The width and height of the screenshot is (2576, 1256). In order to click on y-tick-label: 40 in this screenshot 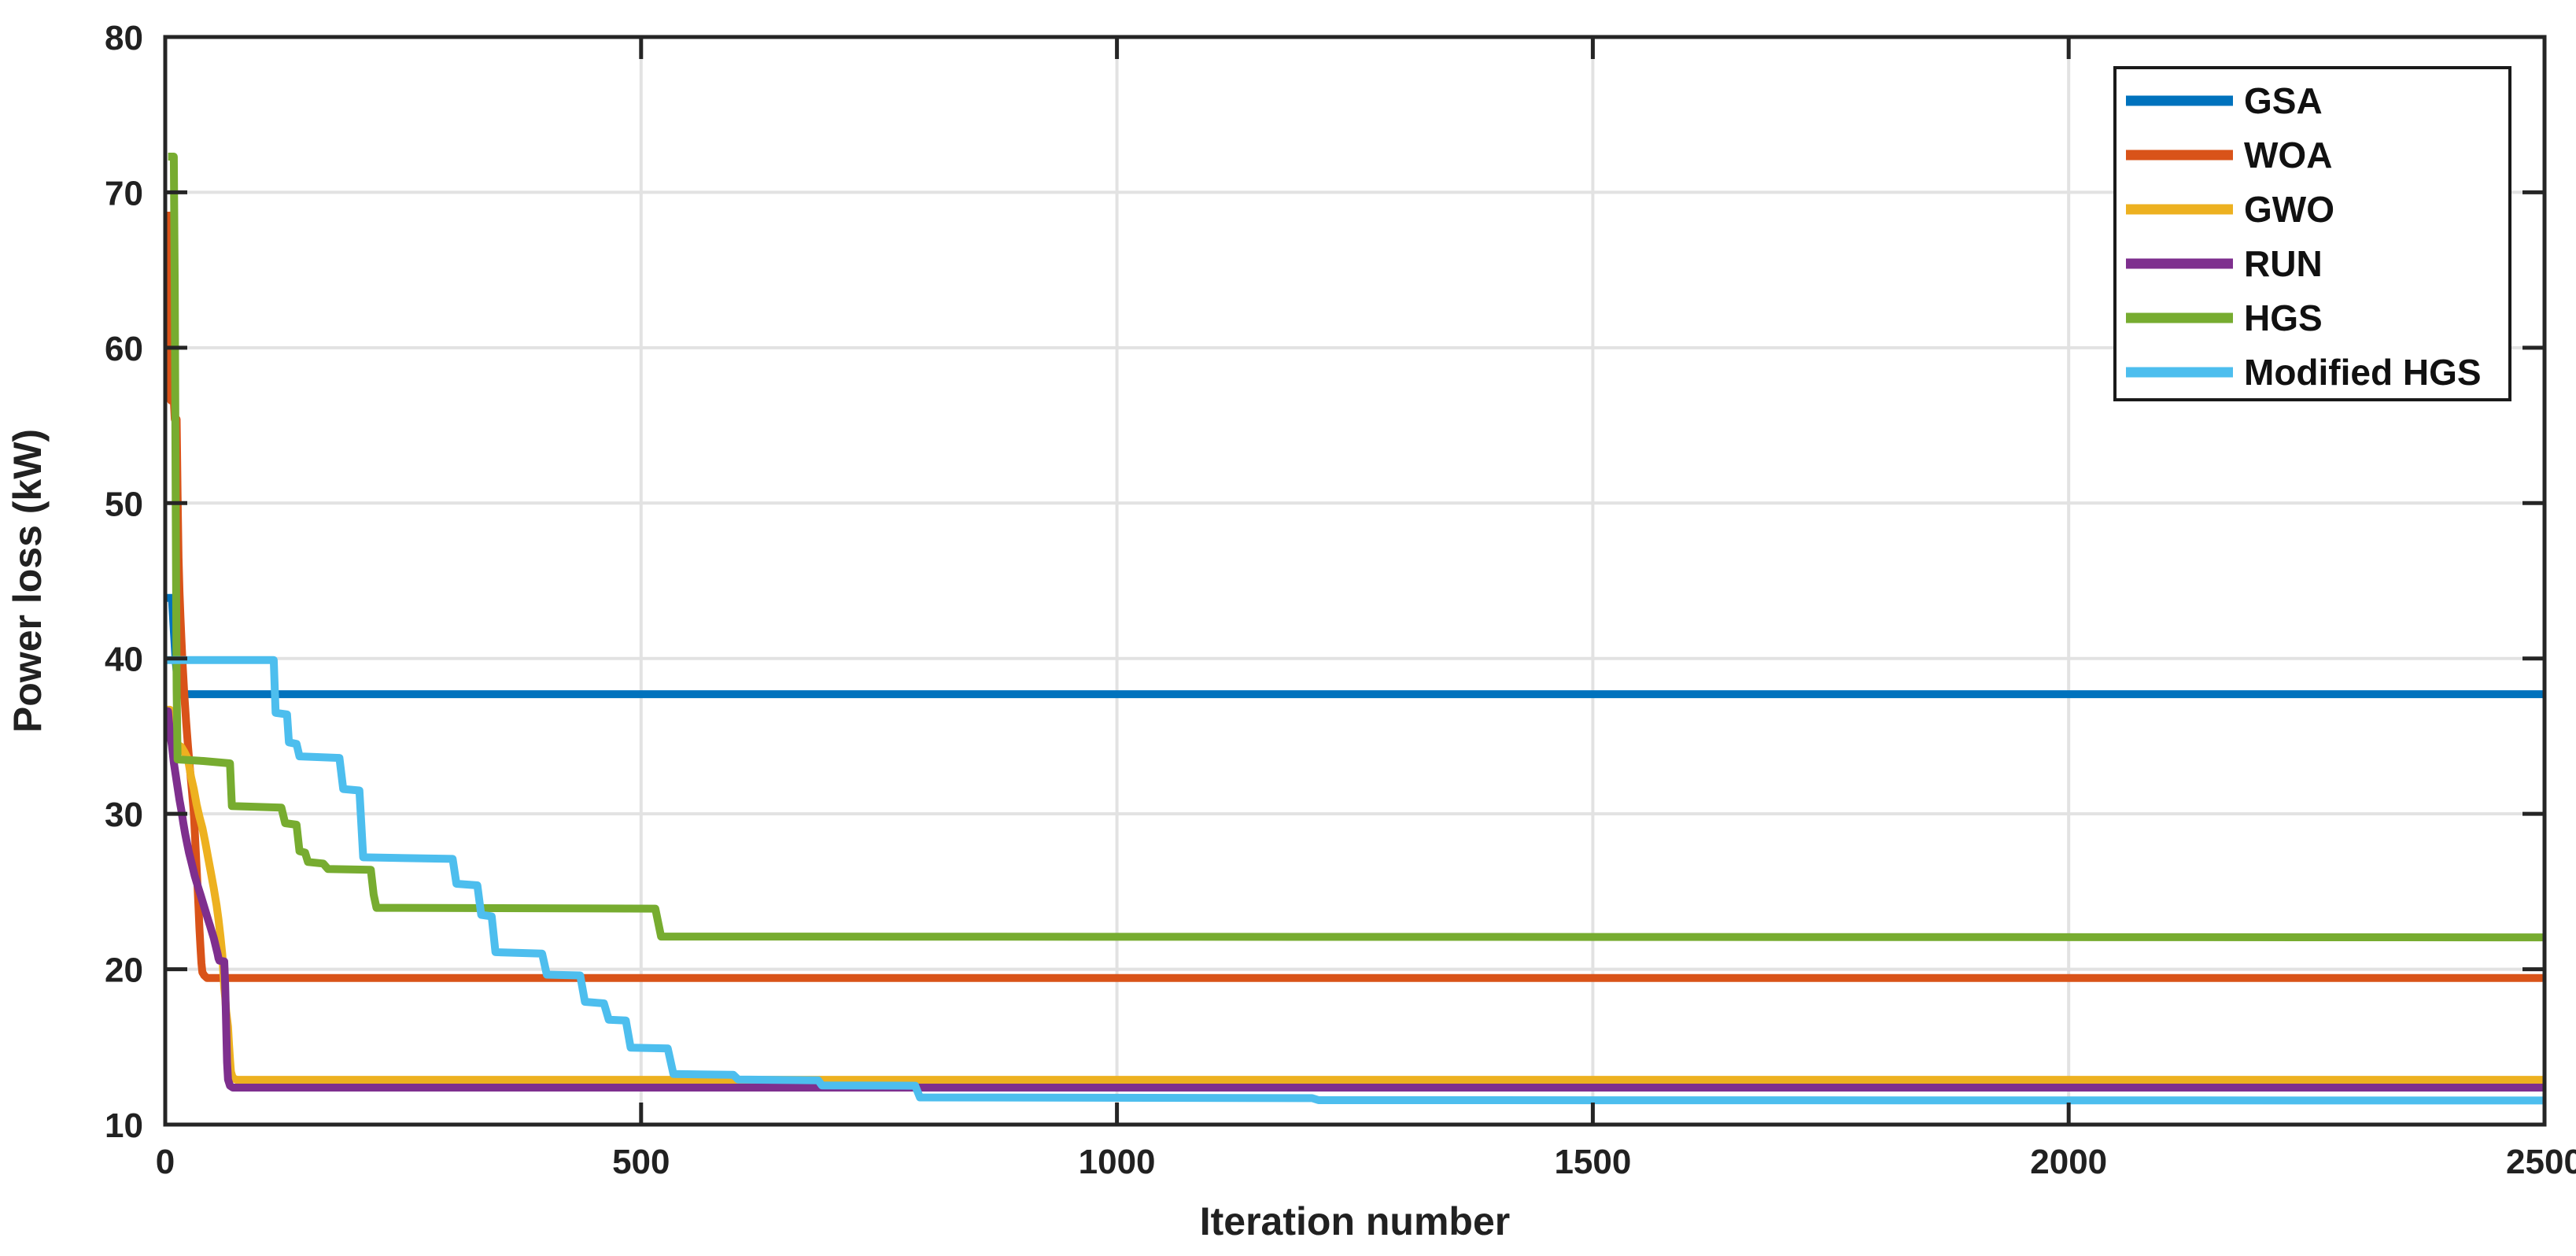, I will do `click(124, 660)`.